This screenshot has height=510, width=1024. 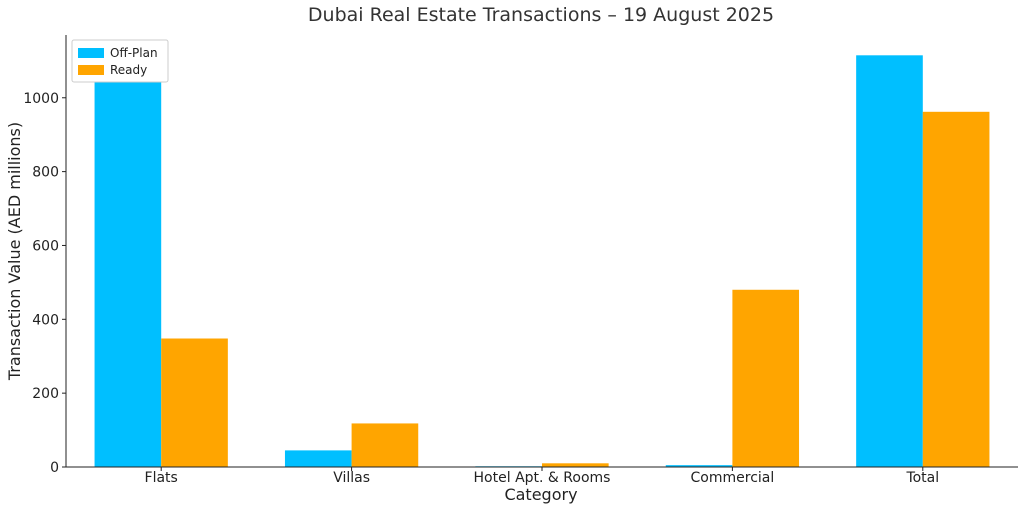 What do you see at coordinates (733, 478) in the screenshot?
I see `x-tick-label: Commercial` at bounding box center [733, 478].